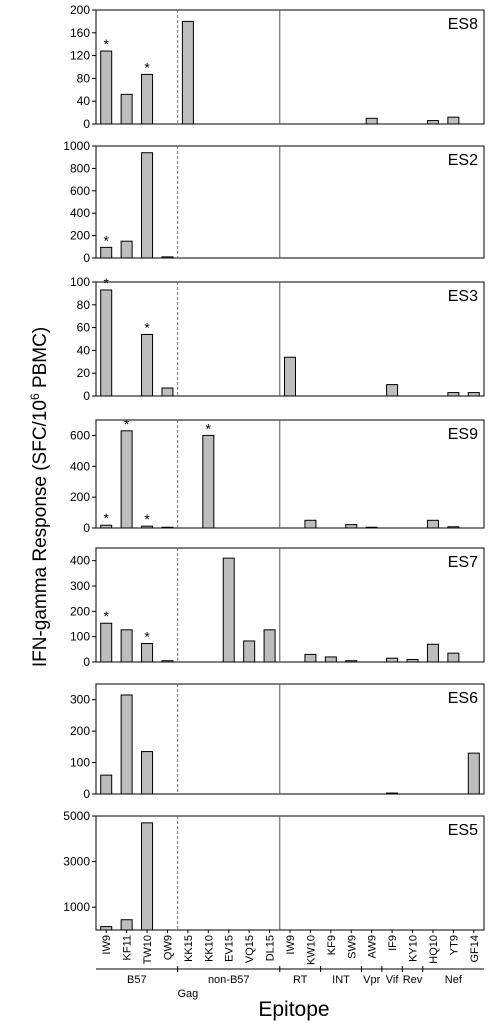 The width and height of the screenshot is (489, 1032). What do you see at coordinates (228, 610) in the screenshot?
I see `bar-es7-ev15` at bounding box center [228, 610].